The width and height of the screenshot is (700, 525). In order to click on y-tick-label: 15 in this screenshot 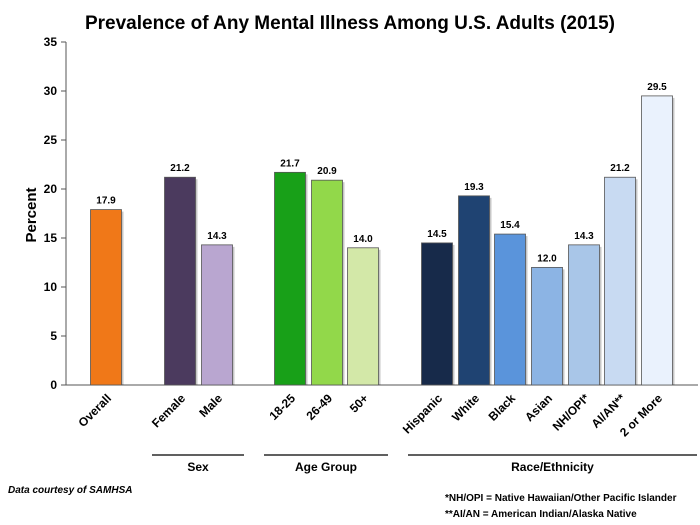, I will do `click(51, 238)`.